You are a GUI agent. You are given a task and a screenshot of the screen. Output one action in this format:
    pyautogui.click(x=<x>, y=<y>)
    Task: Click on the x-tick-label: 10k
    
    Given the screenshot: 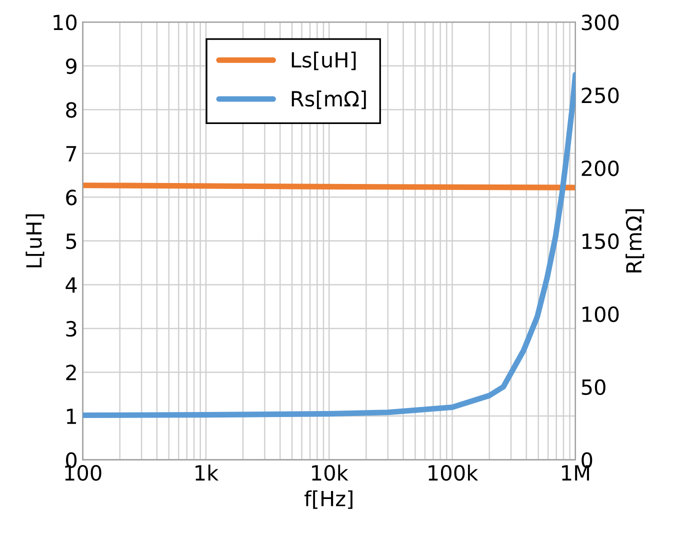 What is the action you would take?
    pyautogui.click(x=330, y=472)
    